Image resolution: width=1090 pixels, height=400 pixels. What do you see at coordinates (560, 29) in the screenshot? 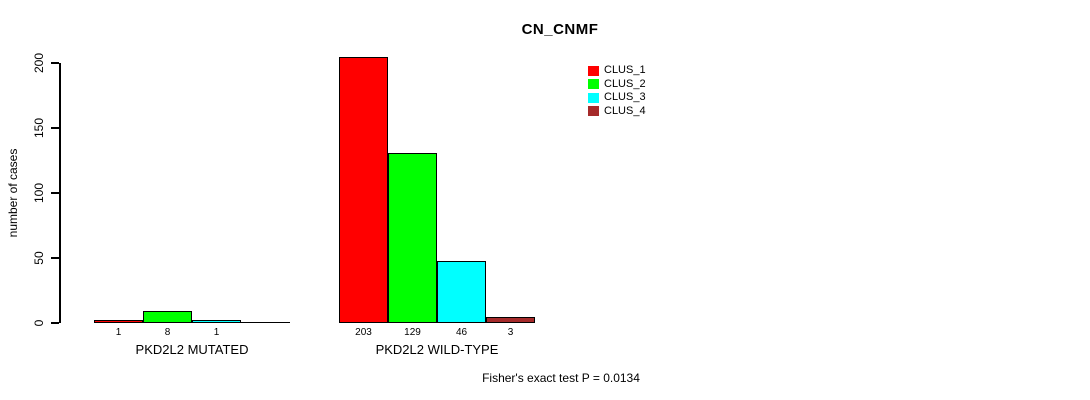
I see `chart-title: CN_CNMF` at bounding box center [560, 29].